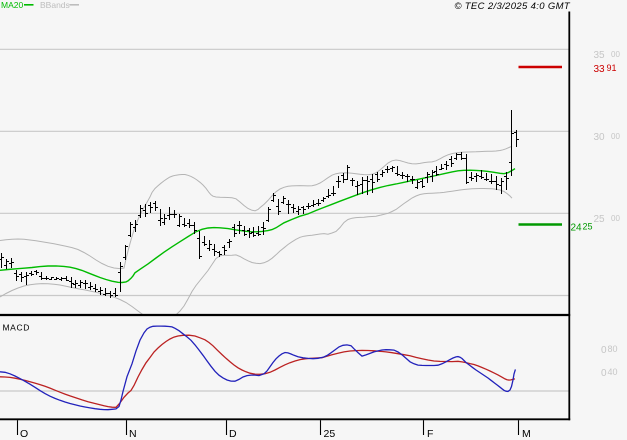  Describe the element at coordinates (613, 349) in the screenshot. I see `svg-text: 80` at that location.